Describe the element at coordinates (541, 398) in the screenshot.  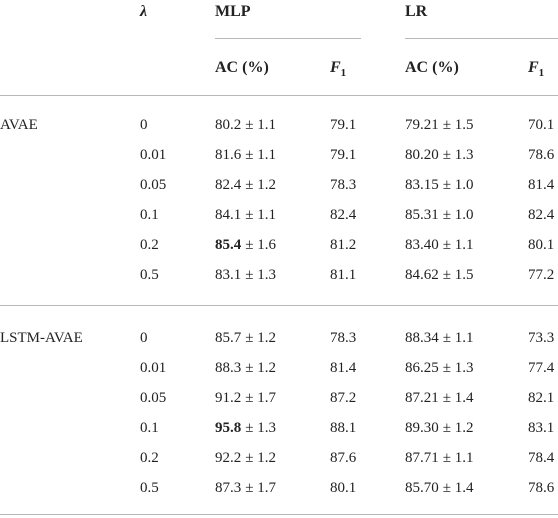
I see `lr-f1-cell: 82.1` at that location.